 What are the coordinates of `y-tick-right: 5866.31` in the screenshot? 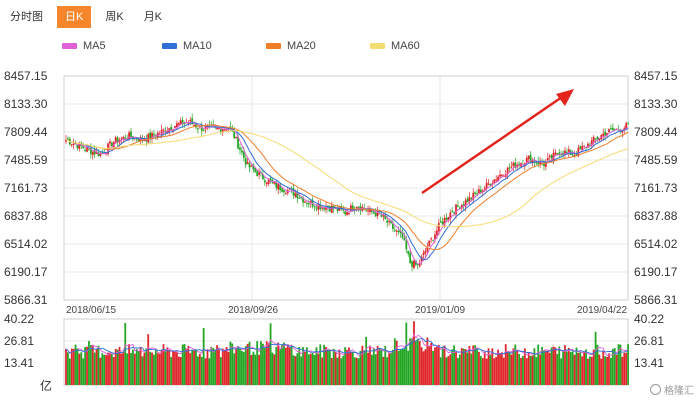 It's located at (656, 300).